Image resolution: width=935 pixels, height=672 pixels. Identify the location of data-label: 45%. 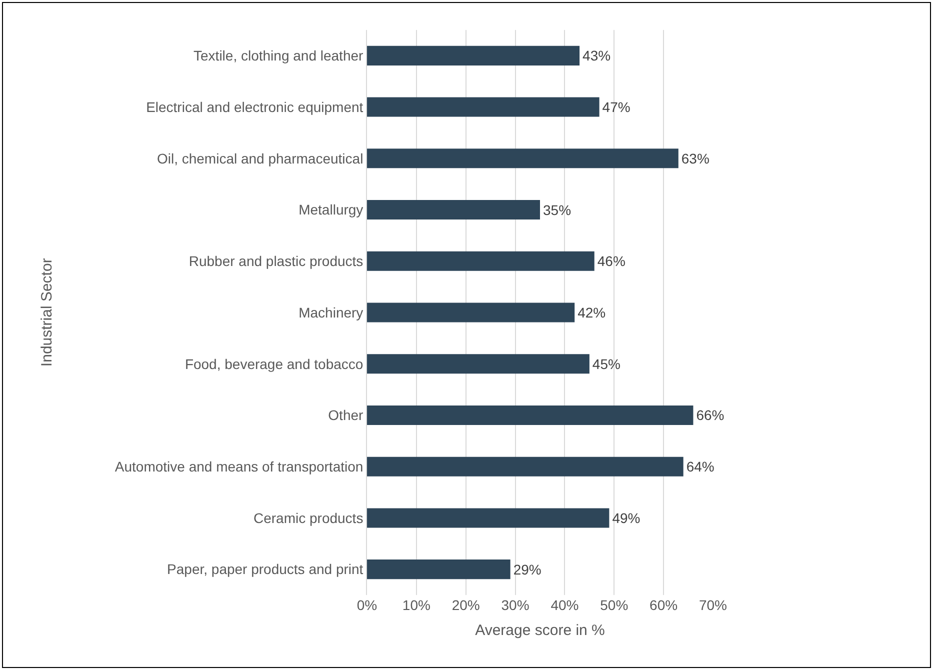
(606, 364).